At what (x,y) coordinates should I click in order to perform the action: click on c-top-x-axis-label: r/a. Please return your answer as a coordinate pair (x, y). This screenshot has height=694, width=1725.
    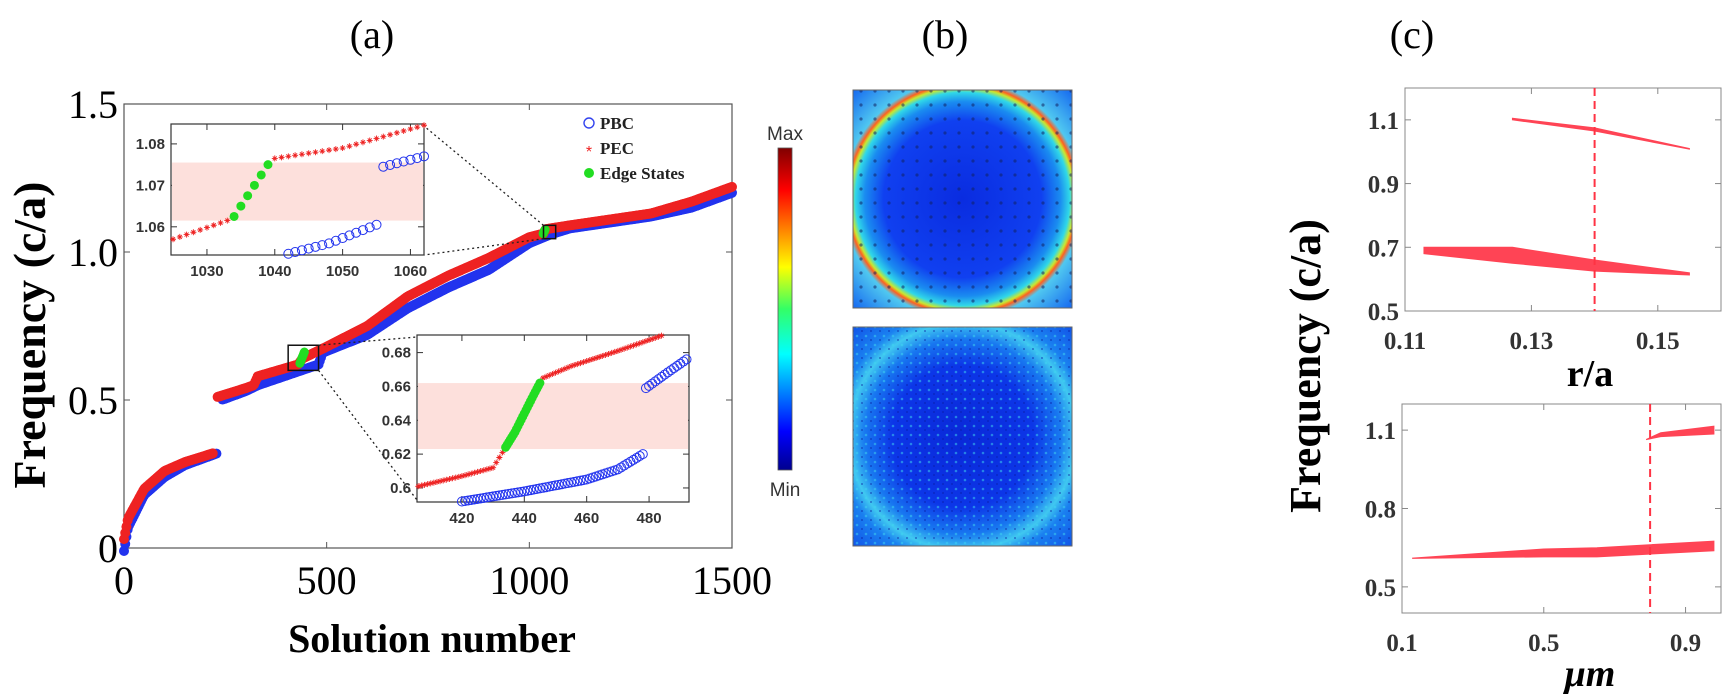
    Looking at the image, I should click on (1590, 374).